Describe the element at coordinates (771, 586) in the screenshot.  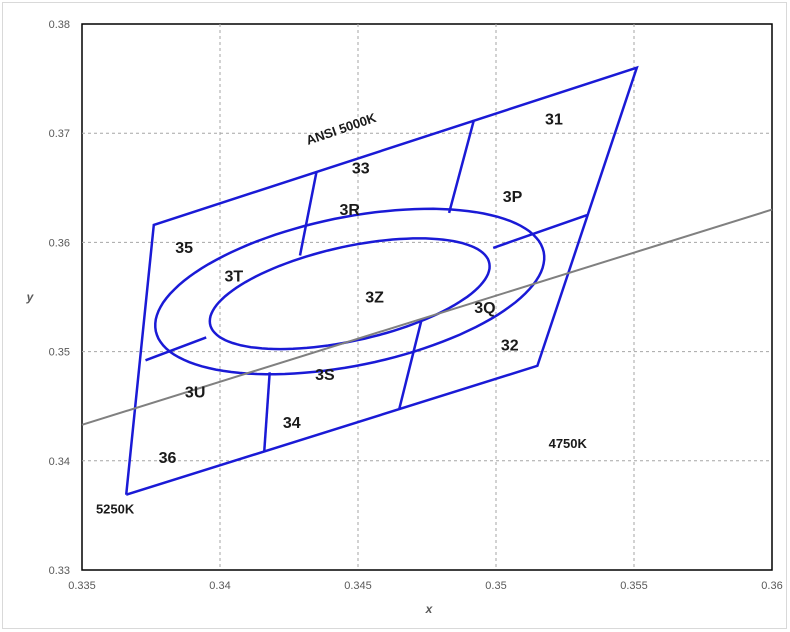
I see `x-tick-label: 0.36` at that location.